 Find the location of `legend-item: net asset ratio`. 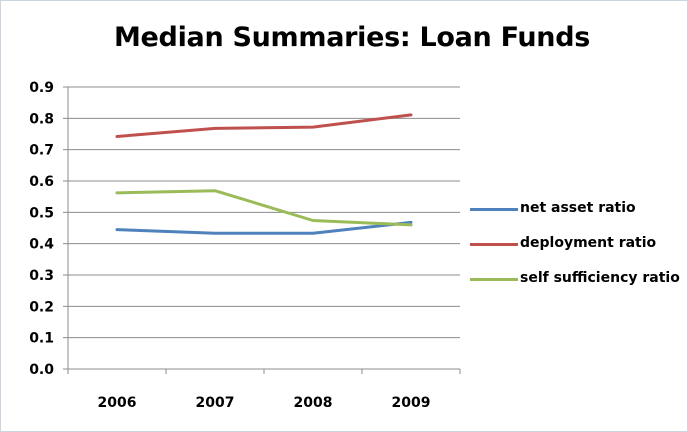

legend-item: net asset ratio is located at coordinates (577, 210).